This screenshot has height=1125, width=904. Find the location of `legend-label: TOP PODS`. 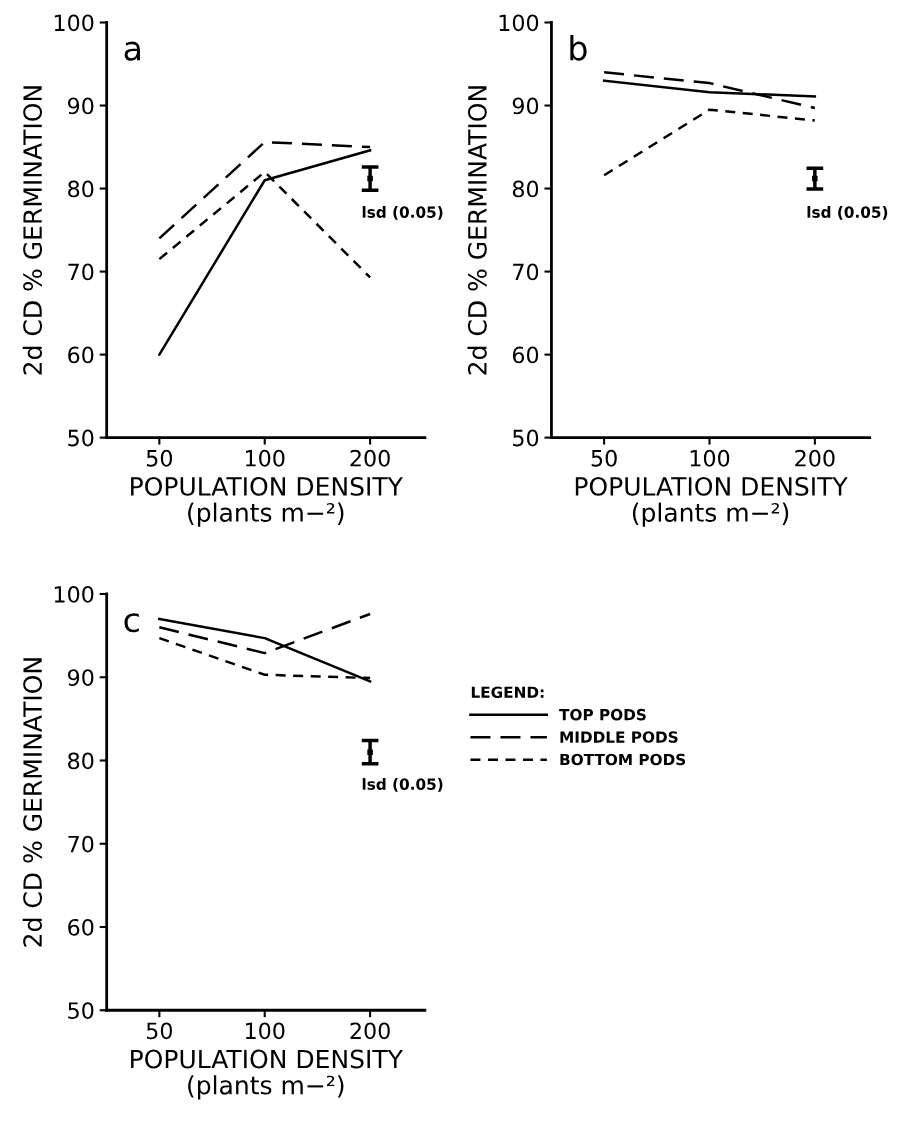

legend-label: TOP PODS is located at coordinates (602, 714).